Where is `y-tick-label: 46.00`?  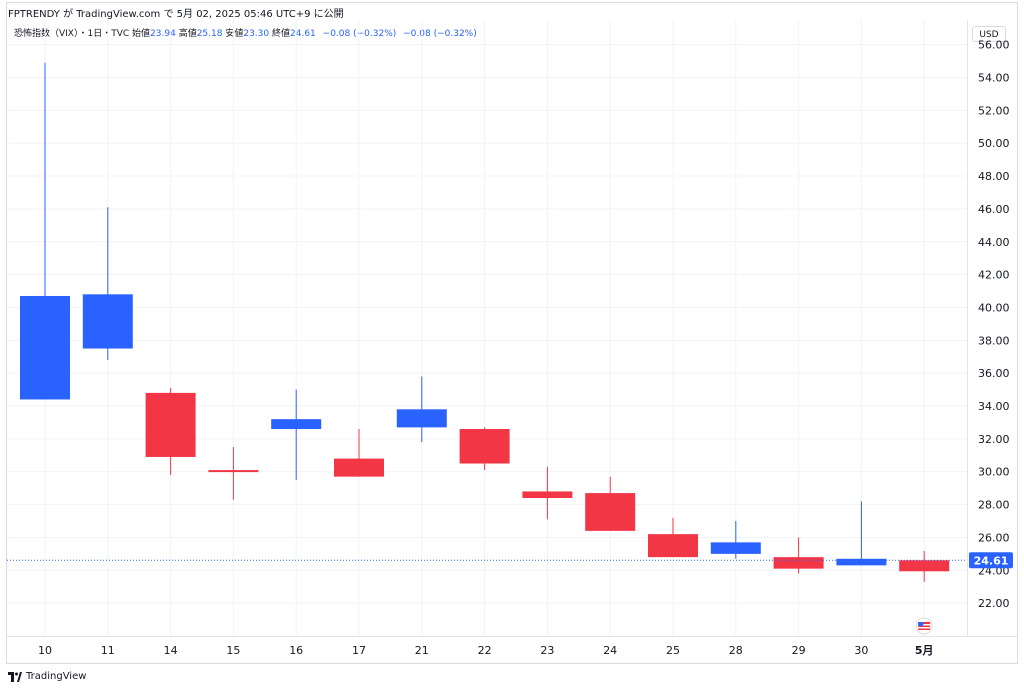
y-tick-label: 46.00 is located at coordinates (994, 209).